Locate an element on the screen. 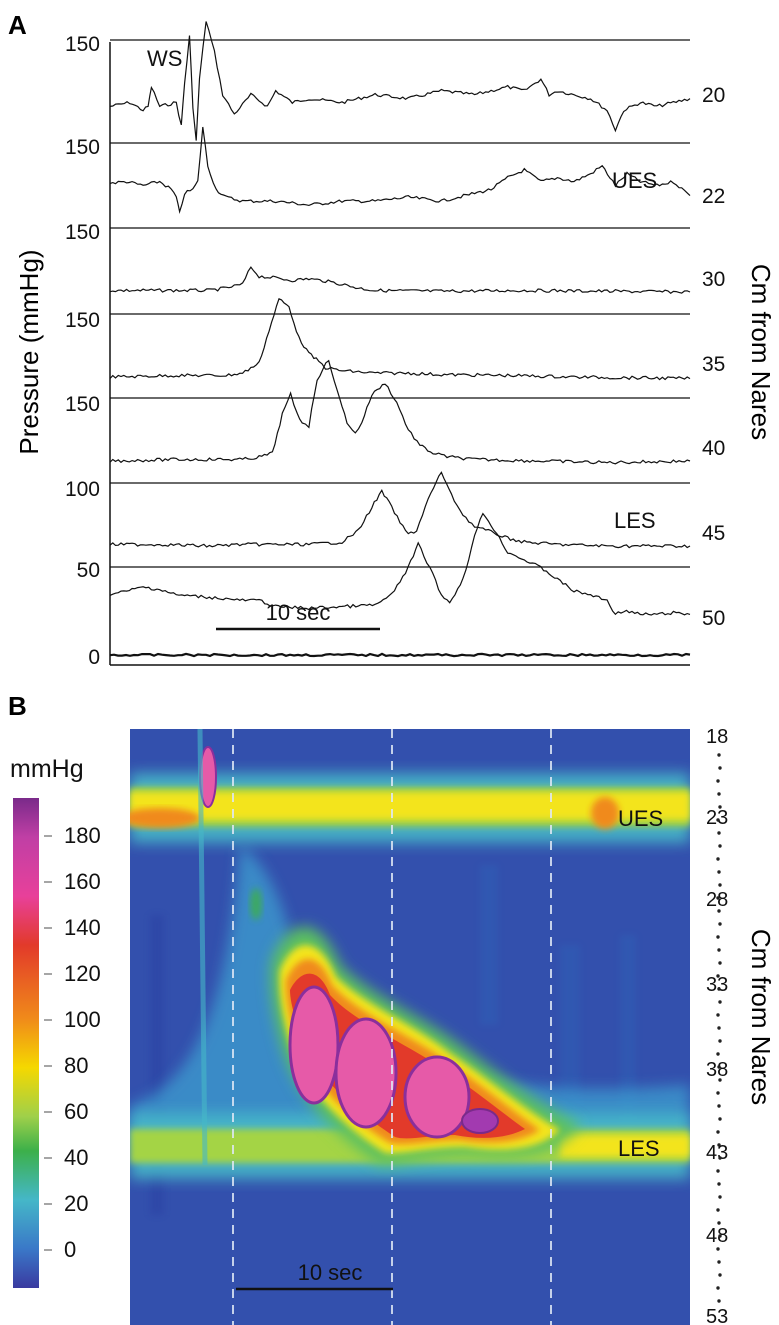 This screenshot has height=1325, width=779. panel-a-position-label: 50 is located at coordinates (713, 618).